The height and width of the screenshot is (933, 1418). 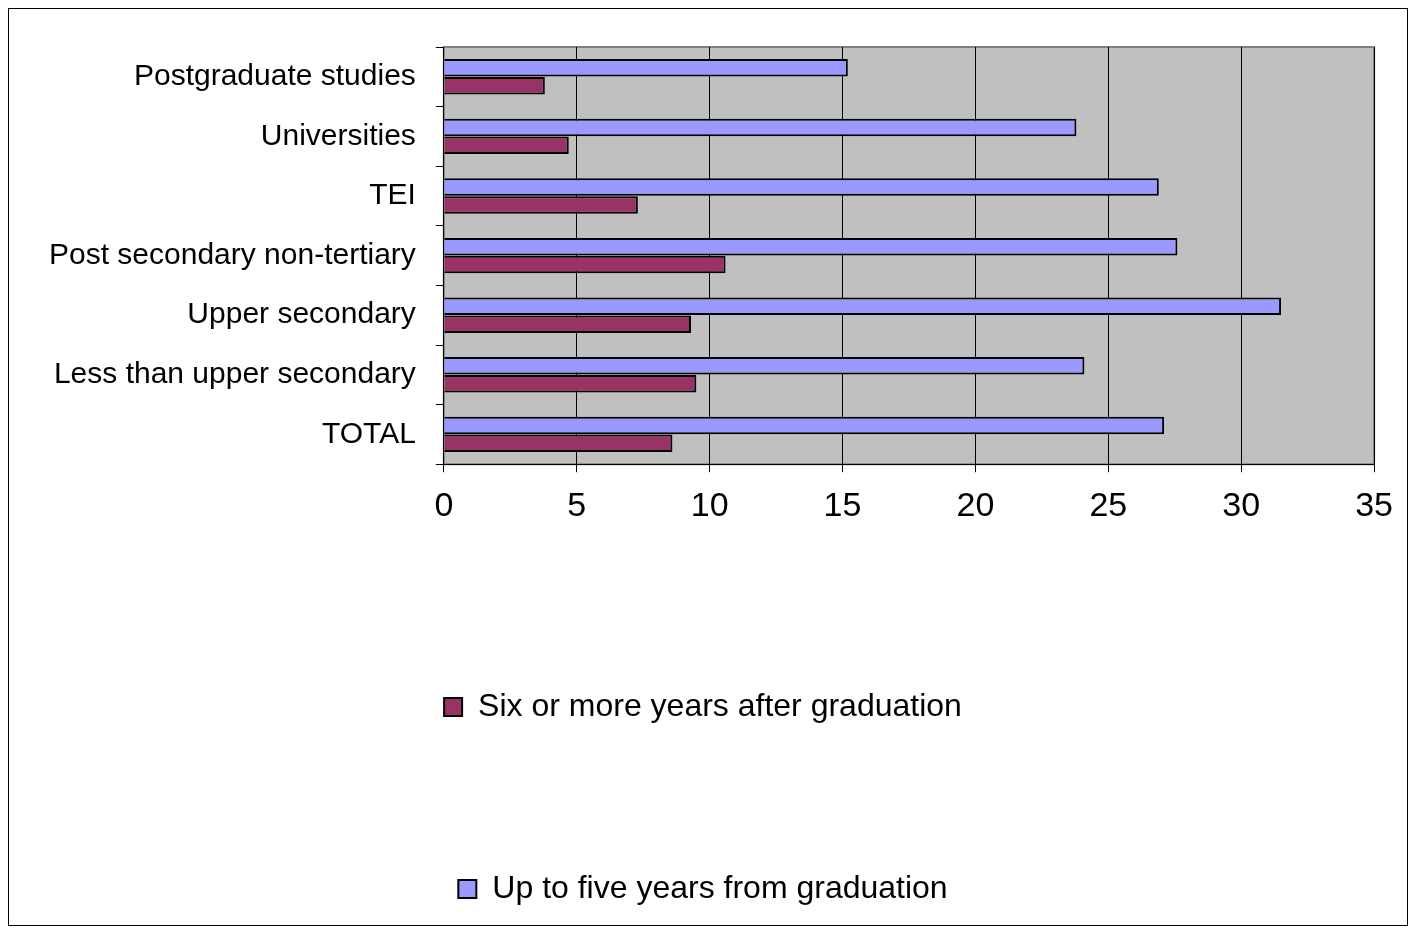 I want to click on y-tick-label: TEI, so click(x=392, y=194).